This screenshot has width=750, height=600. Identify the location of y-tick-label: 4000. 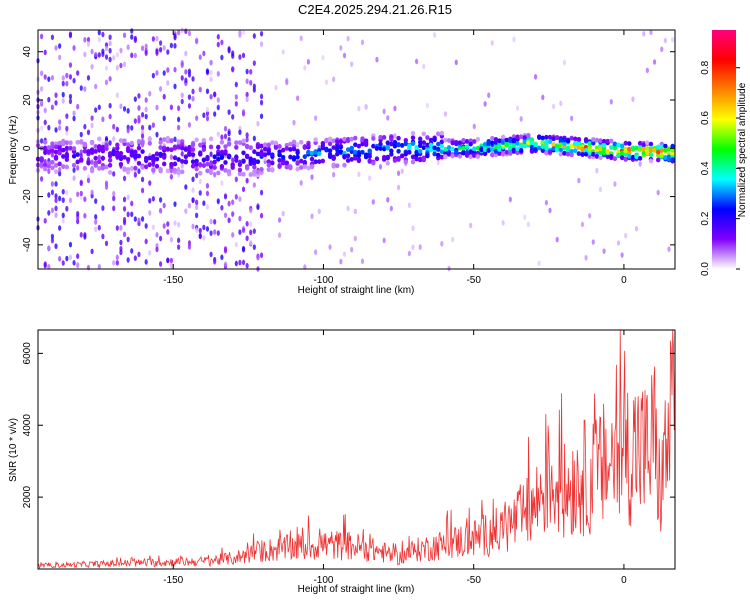
(27, 425).